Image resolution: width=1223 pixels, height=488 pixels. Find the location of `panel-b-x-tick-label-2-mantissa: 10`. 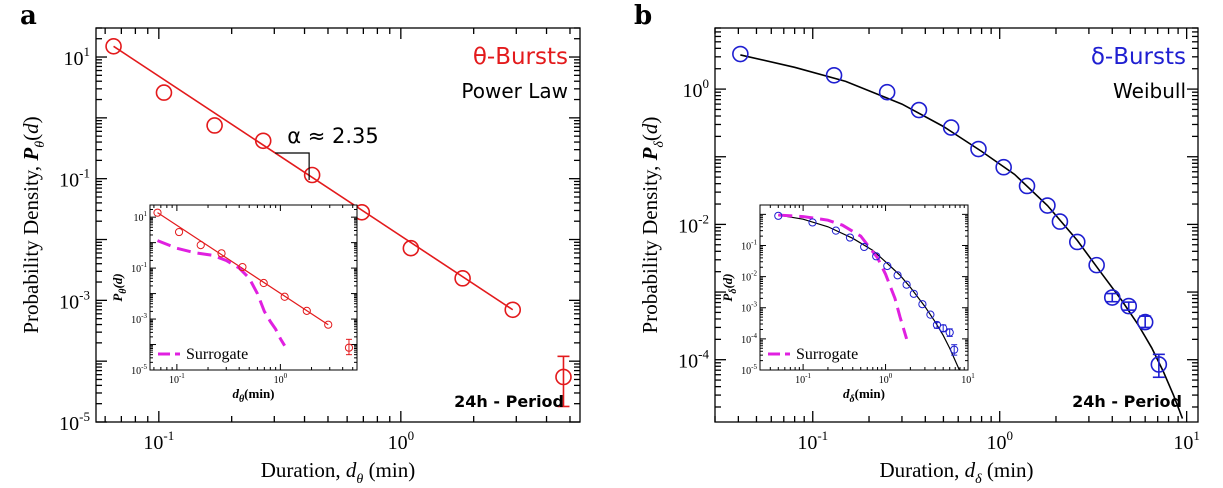

panel-b-x-tick-label-2-mantissa: 10 is located at coordinates (1183, 443).